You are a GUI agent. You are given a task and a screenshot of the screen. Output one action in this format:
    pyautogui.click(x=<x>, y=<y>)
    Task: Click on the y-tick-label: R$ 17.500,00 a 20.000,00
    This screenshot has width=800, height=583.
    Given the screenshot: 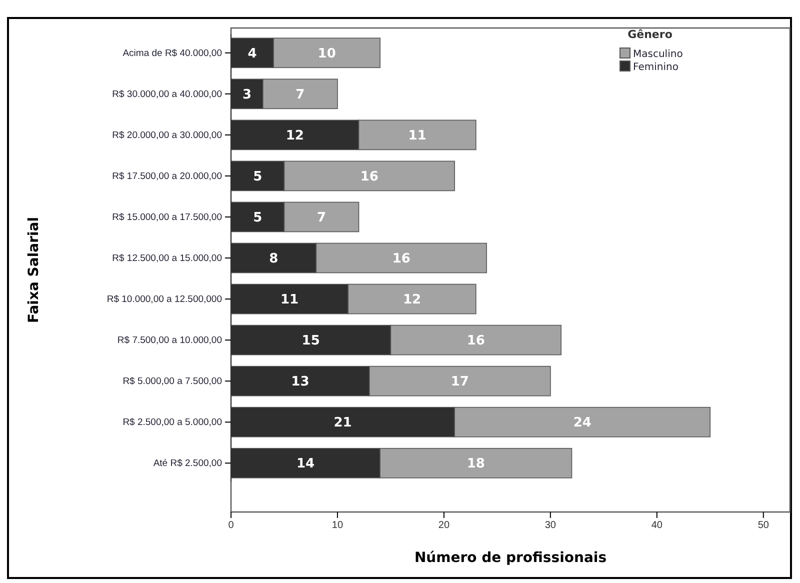 What is the action you would take?
    pyautogui.click(x=167, y=176)
    